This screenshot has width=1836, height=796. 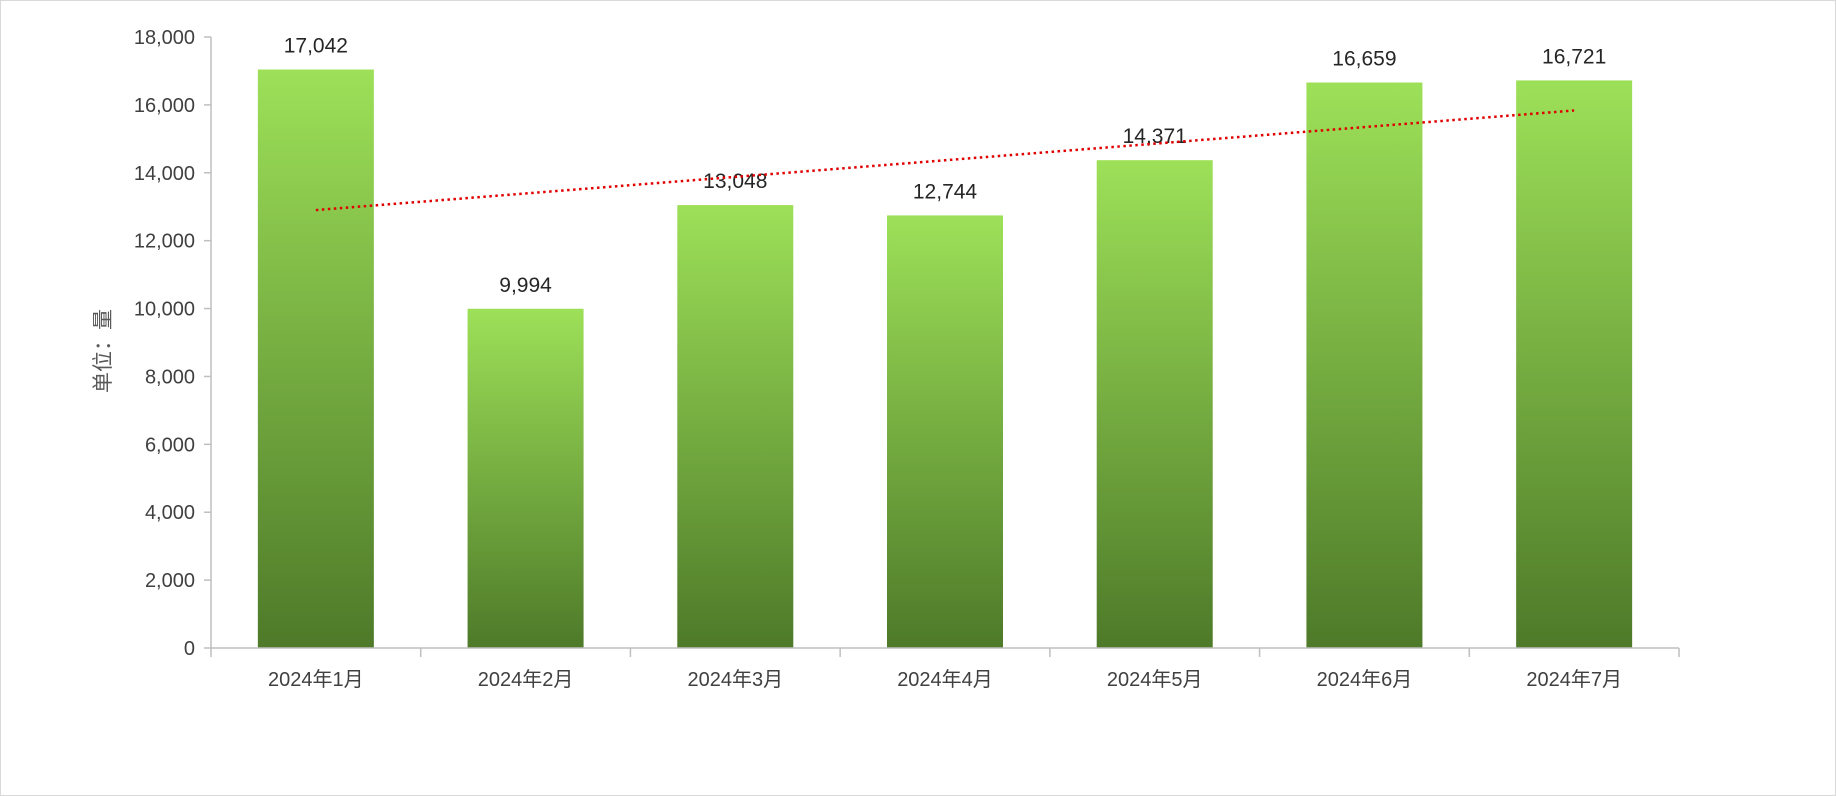 What do you see at coordinates (164, 242) in the screenshot?
I see `y-tick-label-6: 12,000` at bounding box center [164, 242].